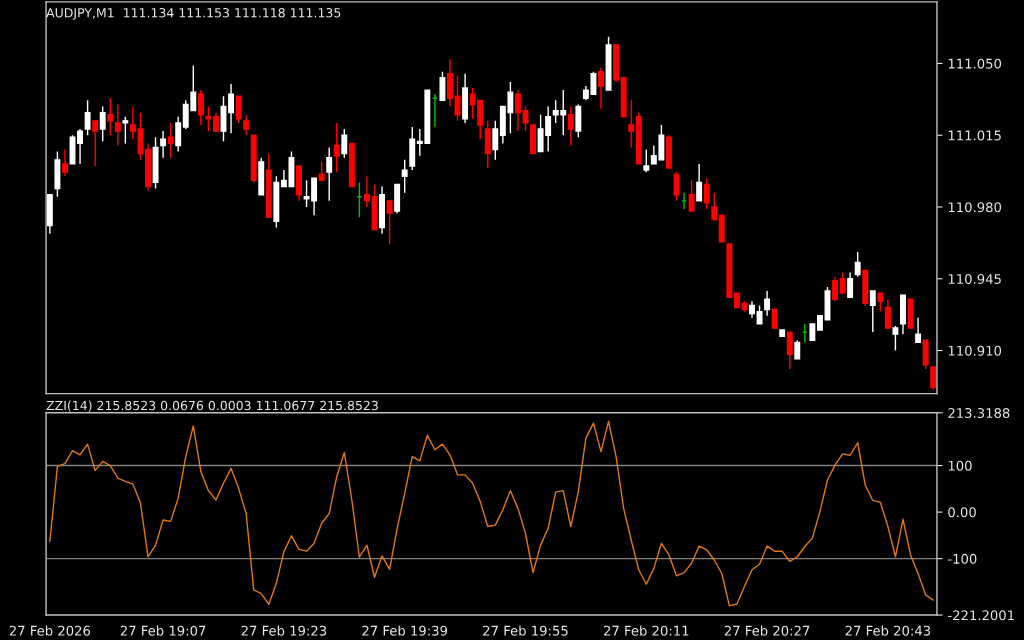 Image resolution: width=1024 pixels, height=640 pixels. What do you see at coordinates (960, 465) in the screenshot?
I see `y-tick-label: 100` at bounding box center [960, 465].